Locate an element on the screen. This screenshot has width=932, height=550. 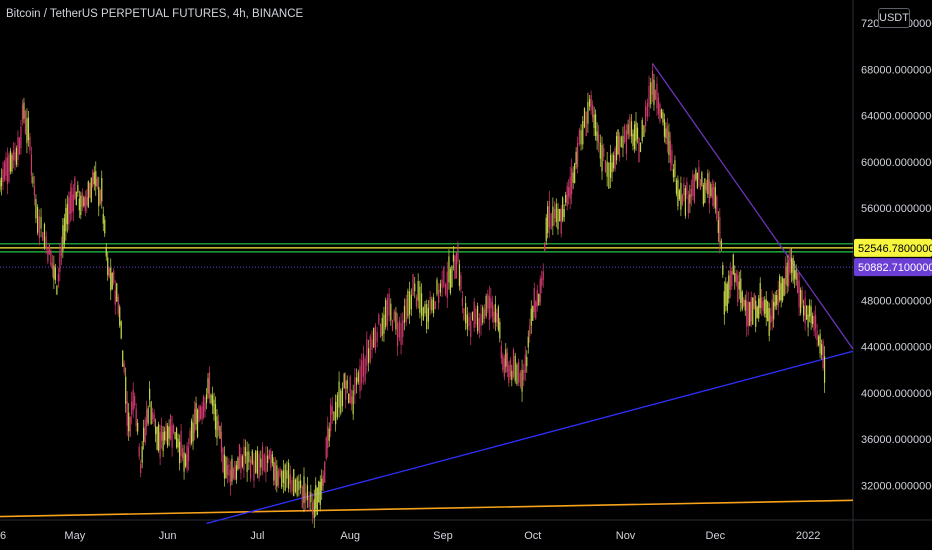
trendline-orange is located at coordinates (427, 508).